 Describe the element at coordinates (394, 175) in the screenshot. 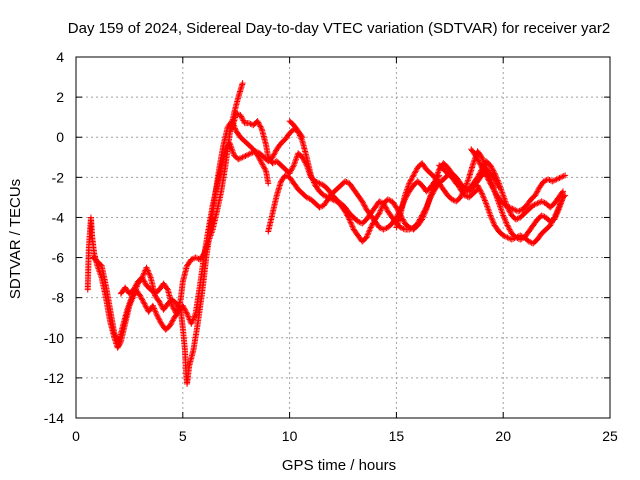

I see `series-track-f` at that location.